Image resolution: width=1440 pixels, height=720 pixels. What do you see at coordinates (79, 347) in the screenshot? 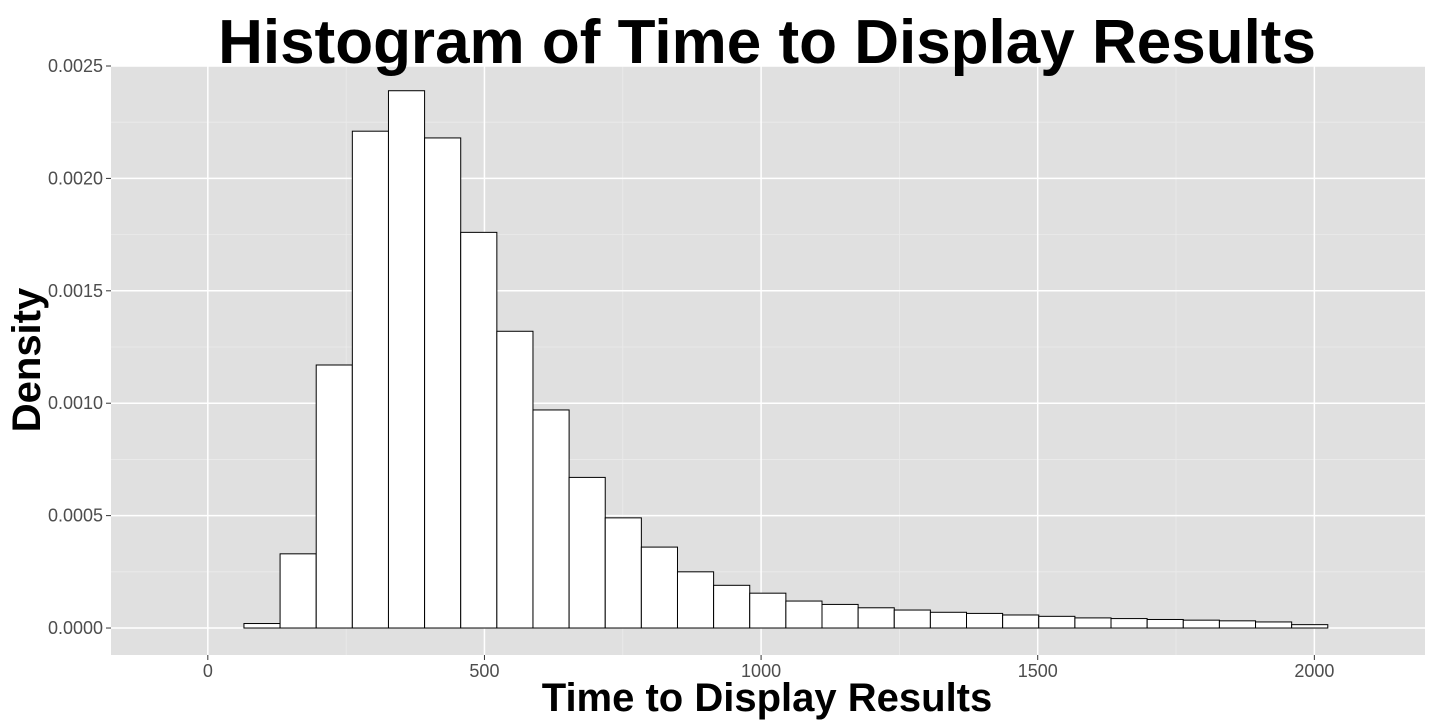
I see `y-axis: 0.0000 0.0005 0.0010 0.0015 0.0020 0.0025` at bounding box center [79, 347].